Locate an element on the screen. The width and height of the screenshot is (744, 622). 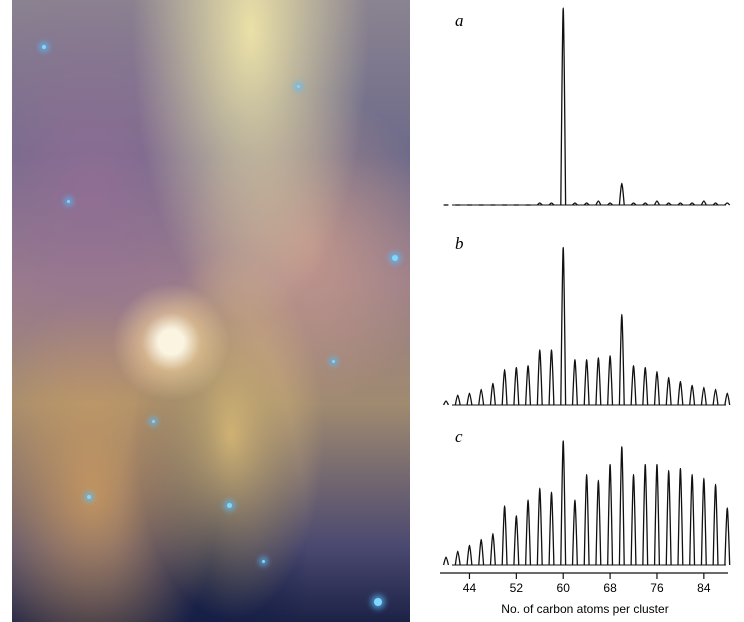
x-tick-label: 60 is located at coordinates (564, 588).